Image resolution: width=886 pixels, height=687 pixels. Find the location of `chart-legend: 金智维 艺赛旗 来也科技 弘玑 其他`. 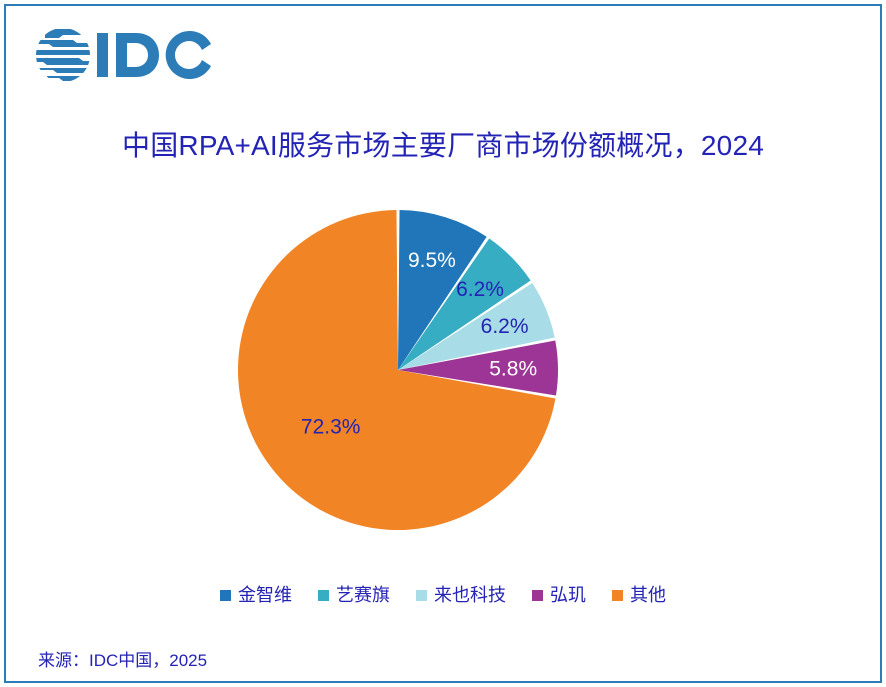

chart-legend: 金智维 艺赛旗 来也科技 弘玑 其他 is located at coordinates (443, 595).